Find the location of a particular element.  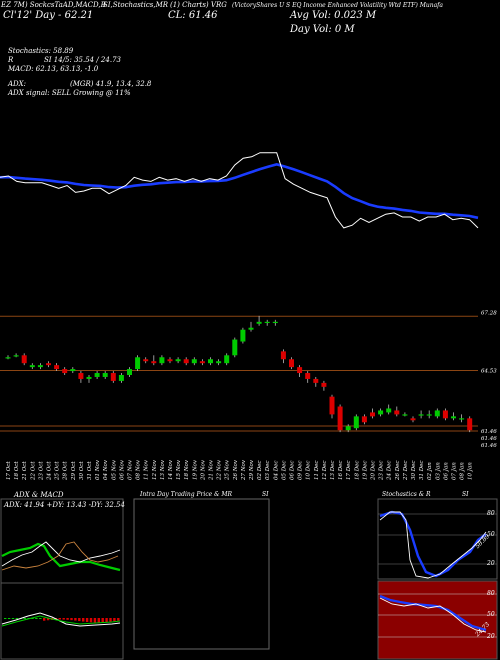

x-tick-label: 14 Nov is located at coordinates (171, 469).